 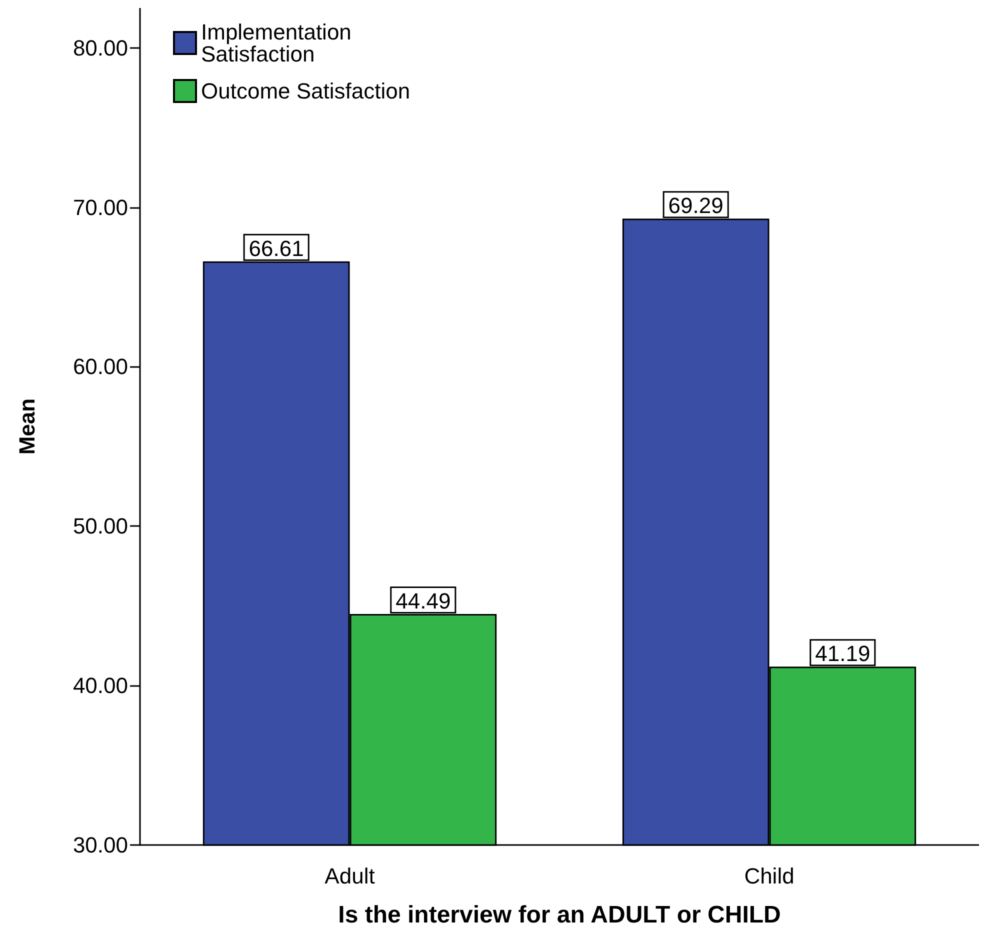 I want to click on legend-label: Implementation Satisfaction, so click(x=279, y=43).